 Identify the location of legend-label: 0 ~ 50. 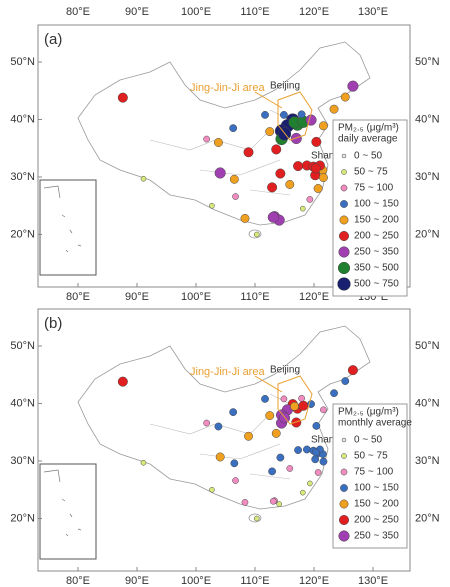
(368, 156).